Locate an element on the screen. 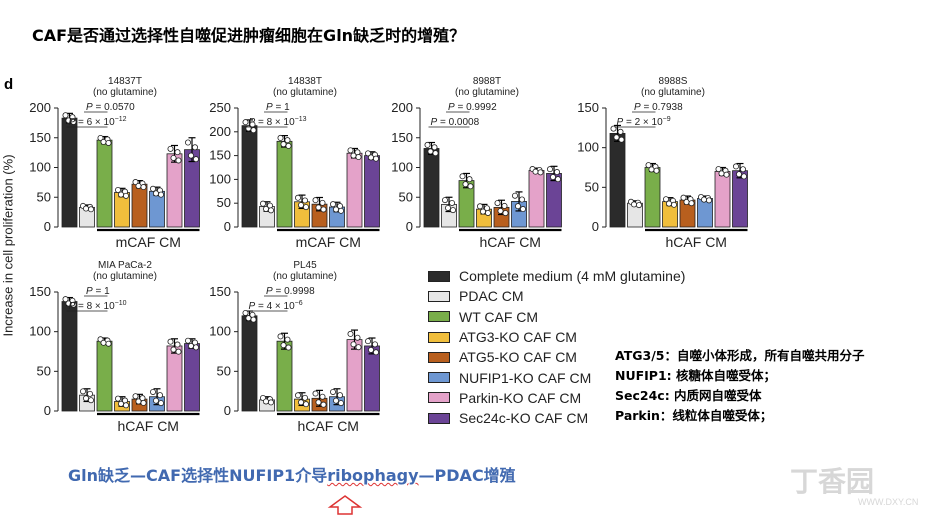  legend-label: NUFIP1-KO CAF CM is located at coordinates (525, 377).